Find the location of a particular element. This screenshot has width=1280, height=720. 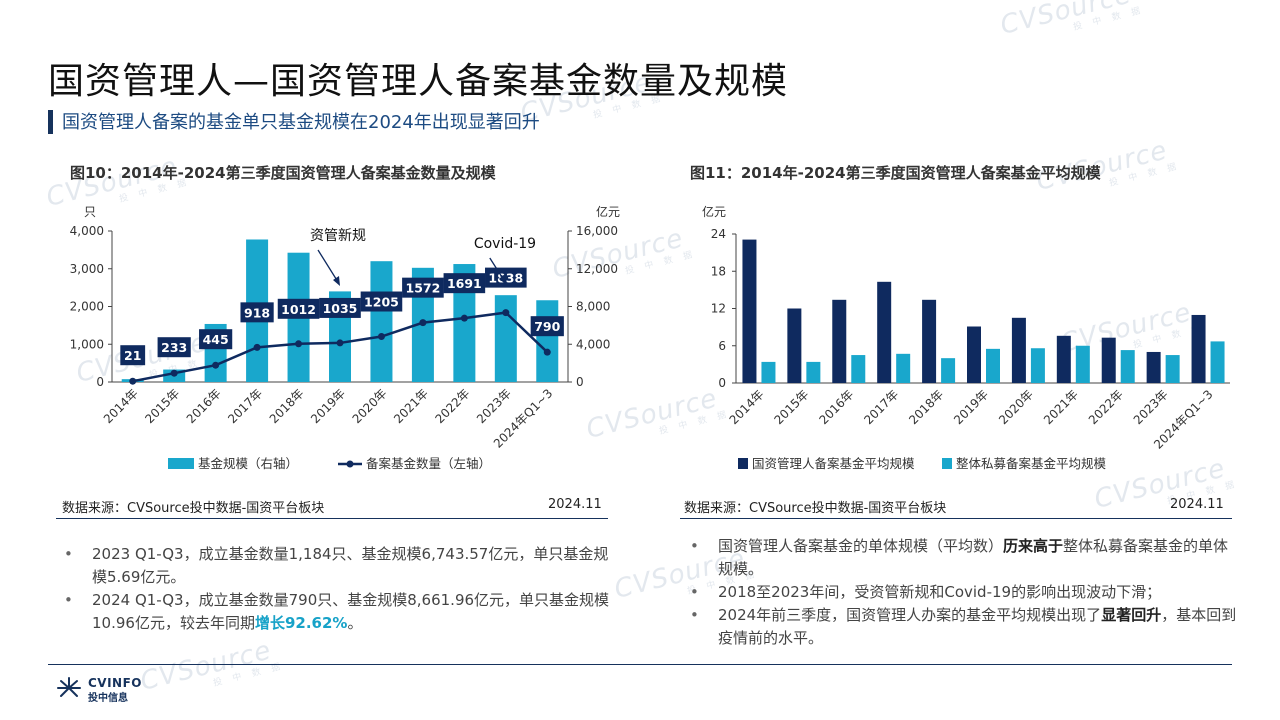

figure-11-source: 数据来源：CVSource投中数据-国资平台板块 is located at coordinates (815, 508).